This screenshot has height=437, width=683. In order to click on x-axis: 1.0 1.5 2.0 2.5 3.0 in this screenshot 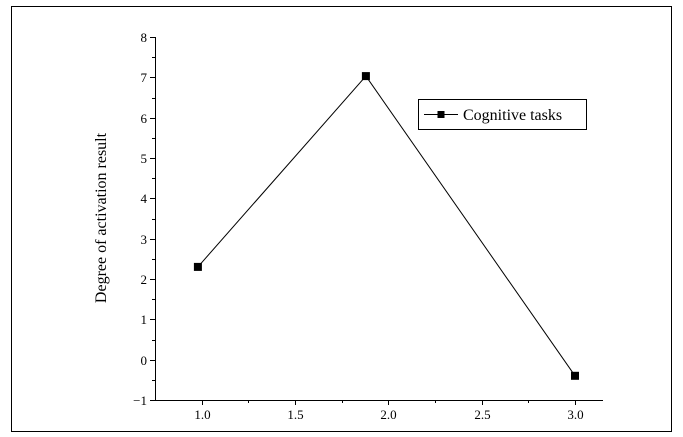, I will do `click(379, 411)`.